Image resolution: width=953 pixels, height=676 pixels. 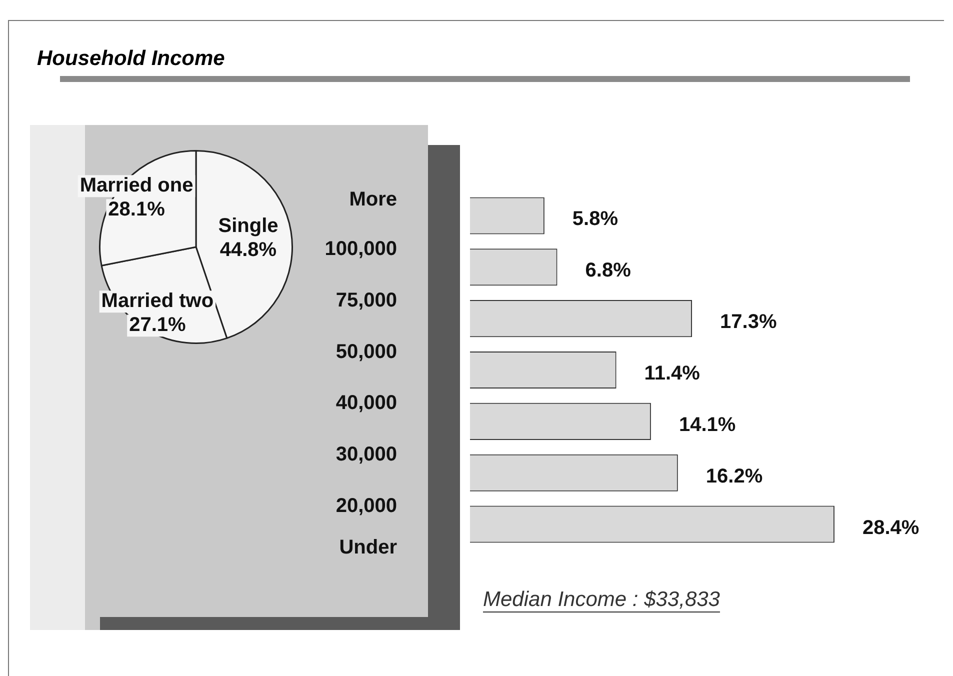 I want to click on data-label: 28.1%, so click(x=137, y=209).